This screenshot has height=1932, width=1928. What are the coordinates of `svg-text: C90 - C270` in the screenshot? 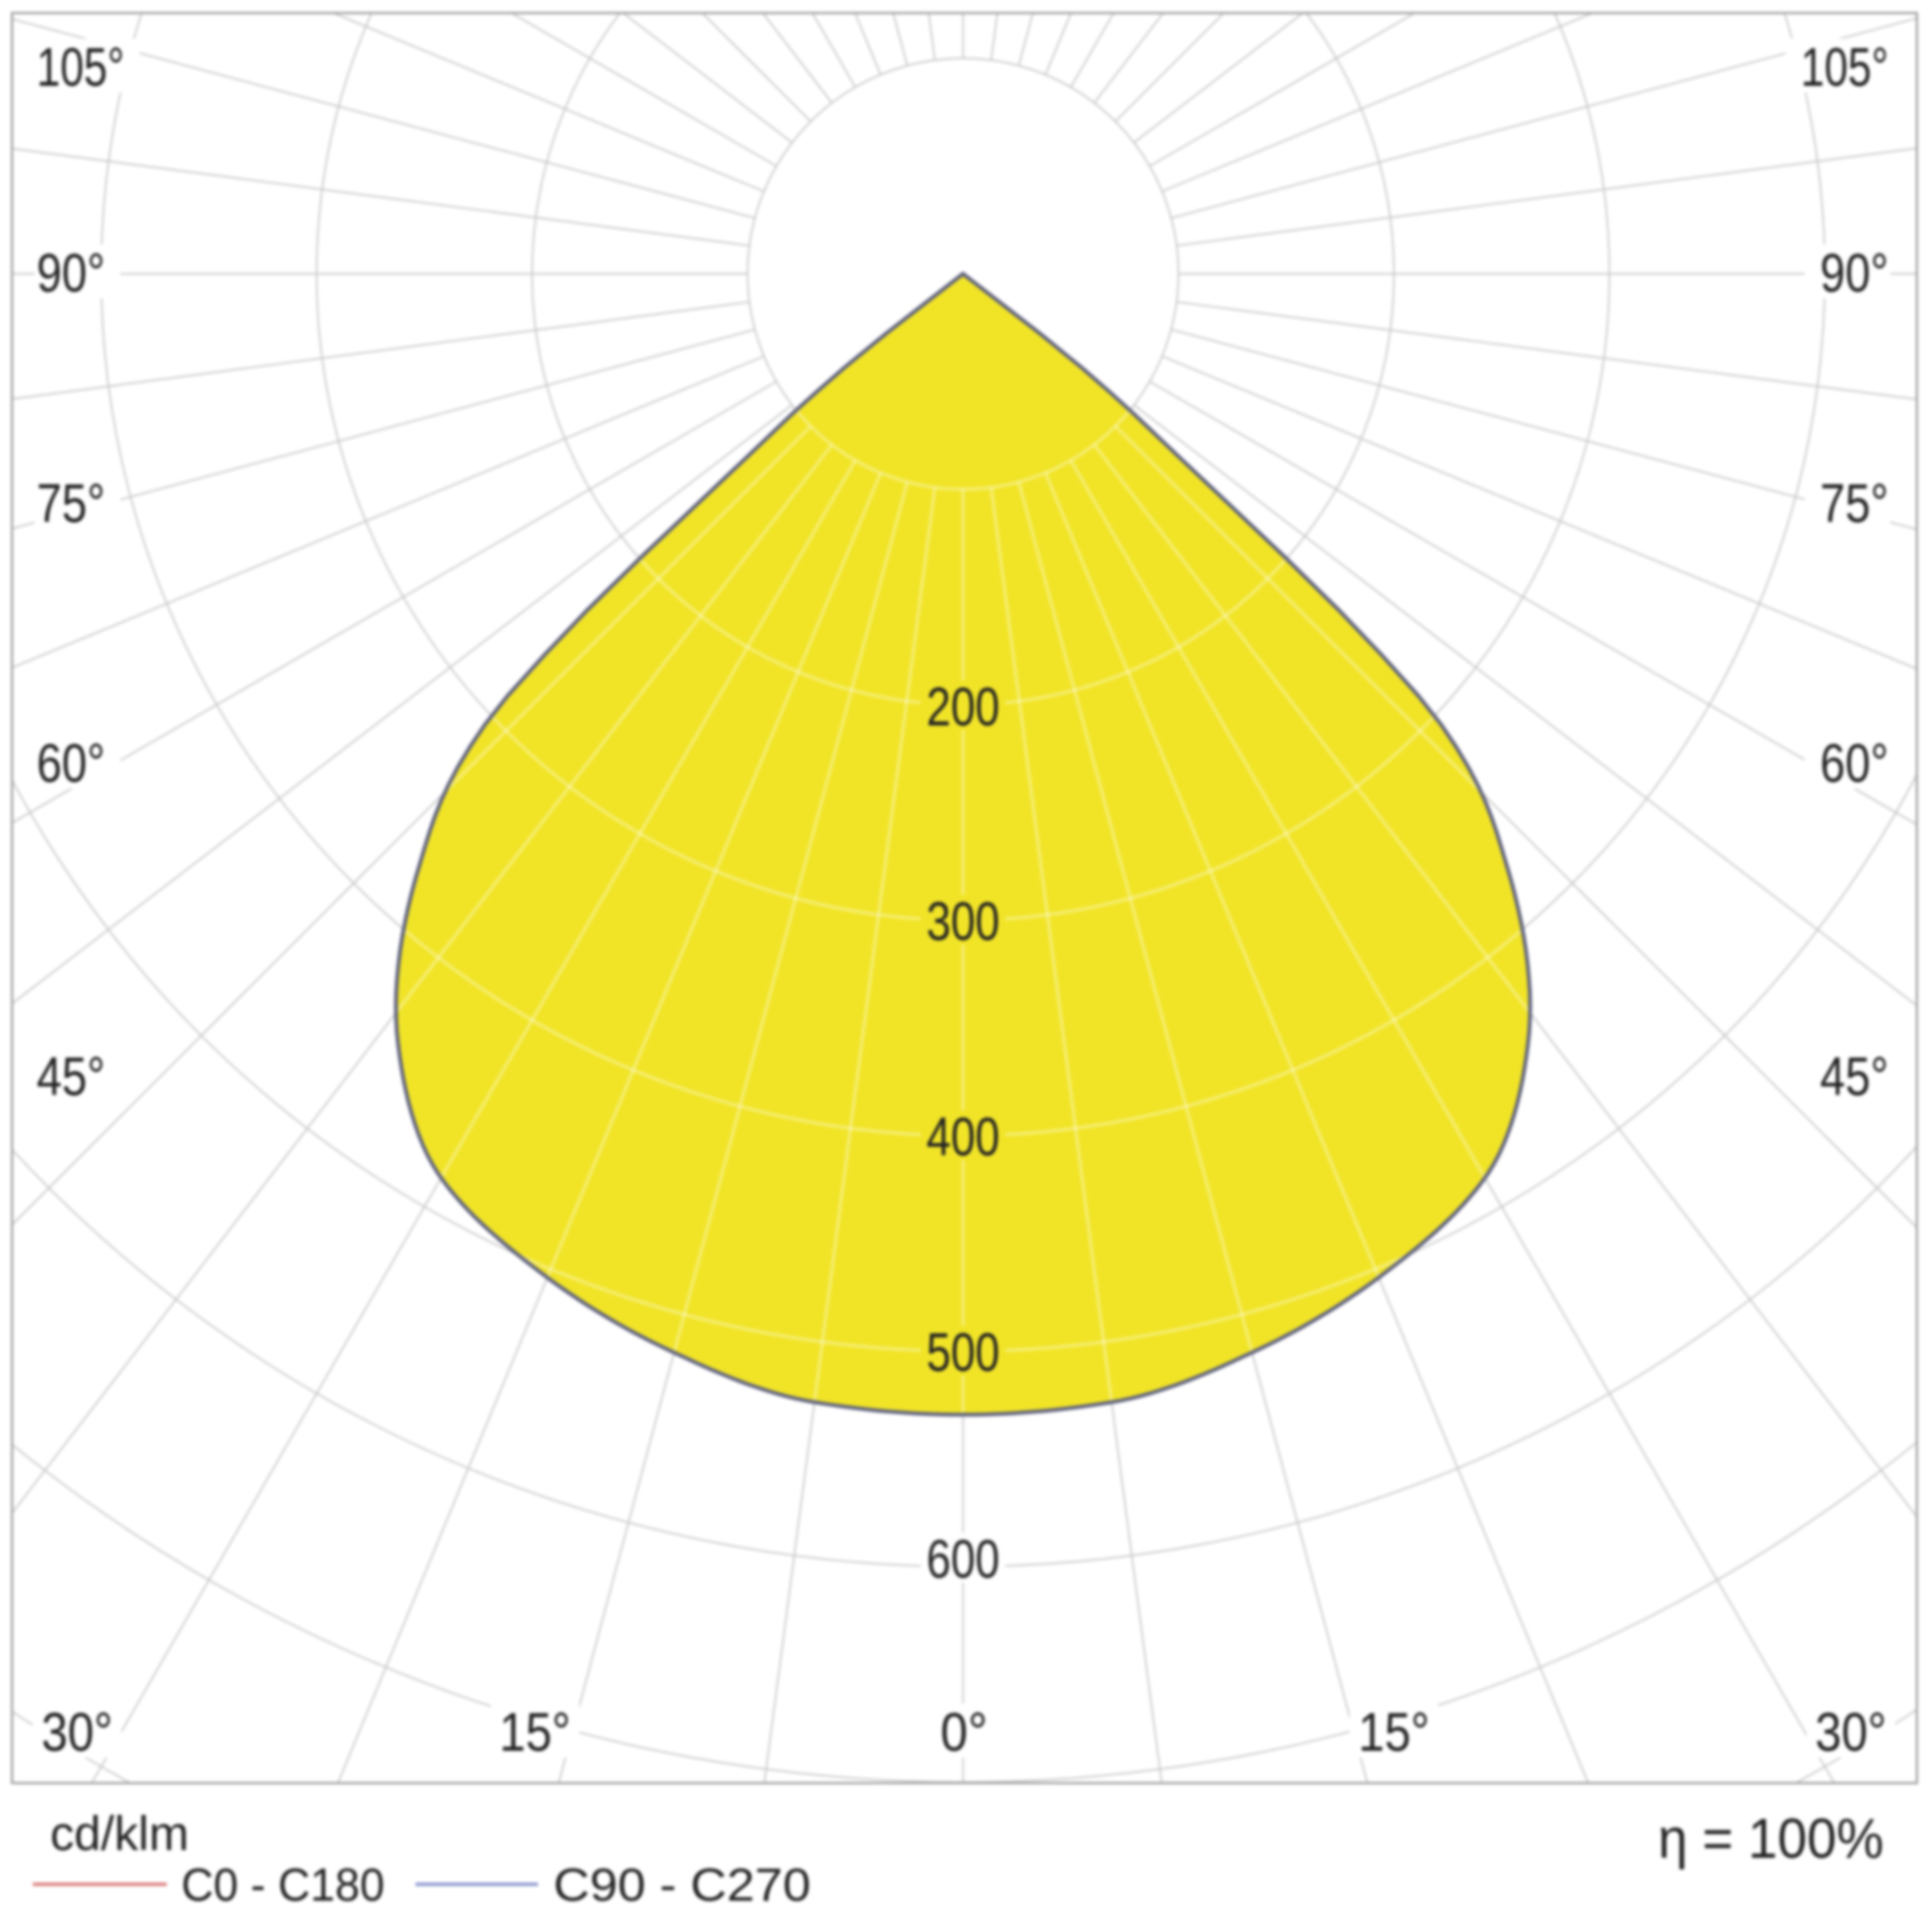 It's located at (682, 1887).